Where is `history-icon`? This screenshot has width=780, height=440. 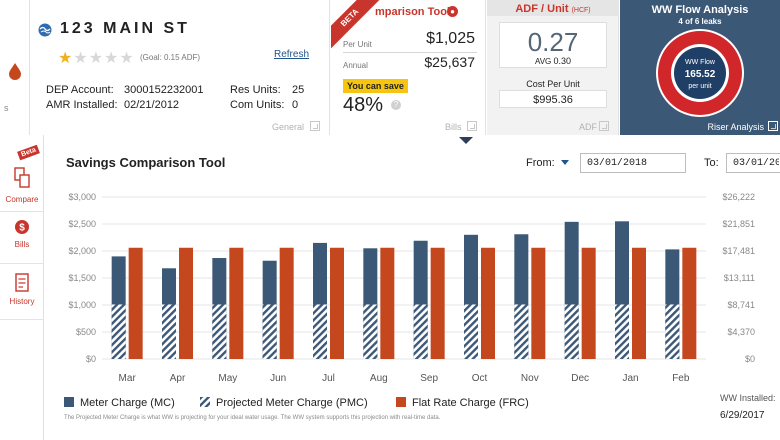
history-icon is located at coordinates (22, 282).